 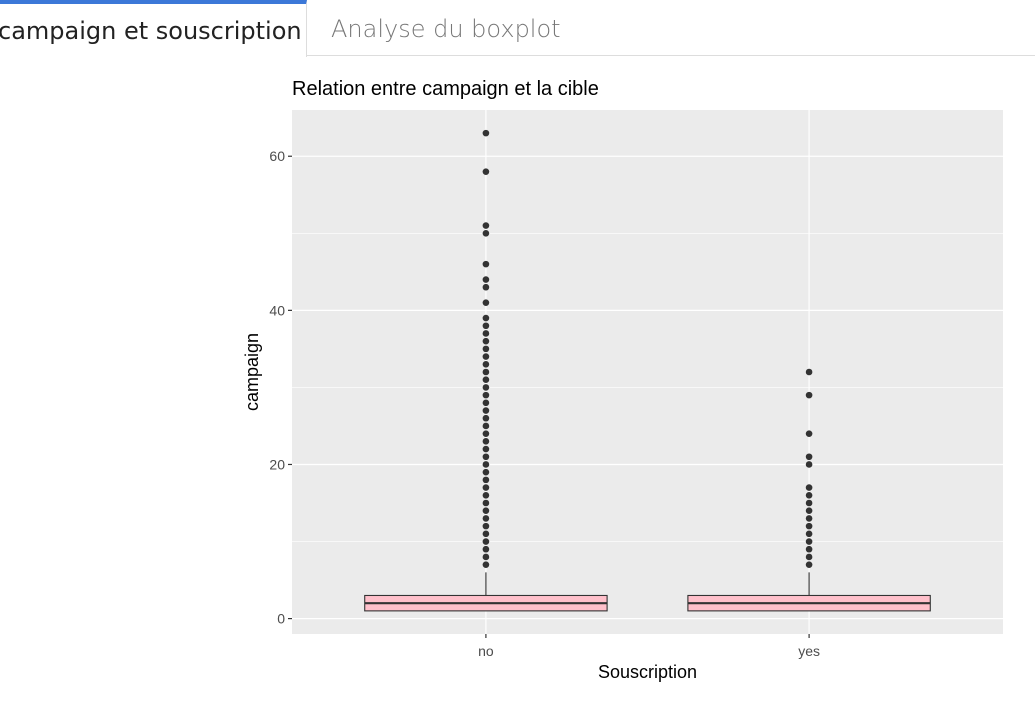 I want to click on tab-analyse-boxplot: Analyse du boxplot, so click(x=446, y=28).